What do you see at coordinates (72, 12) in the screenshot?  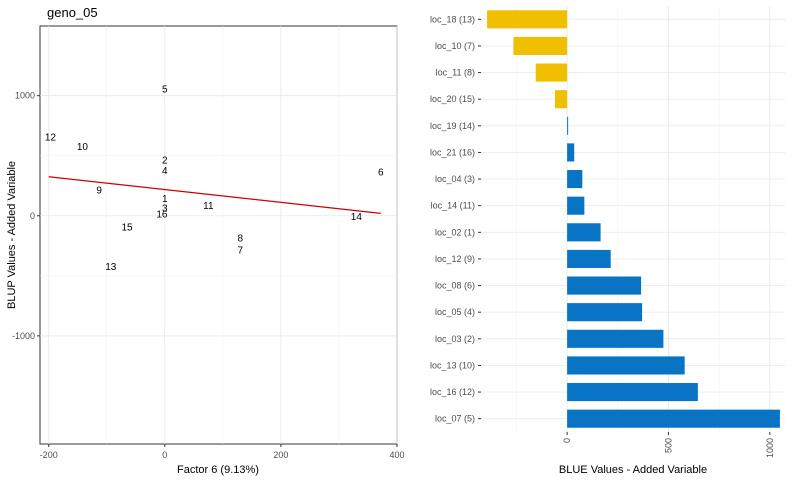 I see `scatter-title: geno_05` at bounding box center [72, 12].